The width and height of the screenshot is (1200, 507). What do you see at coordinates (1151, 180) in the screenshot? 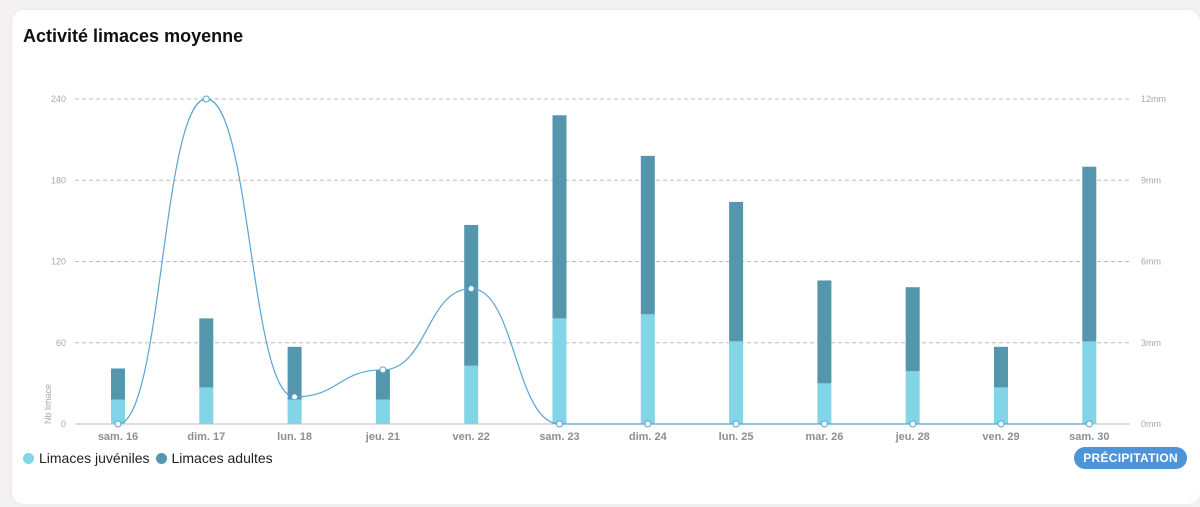
I see `y2-tick-label: 9mm` at bounding box center [1151, 180].